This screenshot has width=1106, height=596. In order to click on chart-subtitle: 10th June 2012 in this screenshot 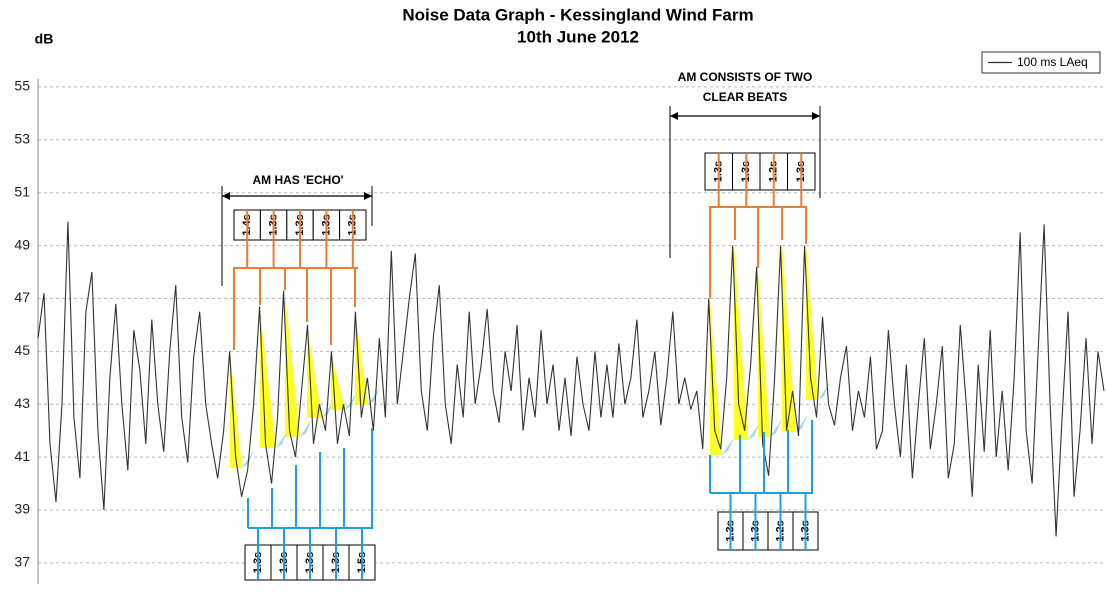, I will do `click(578, 36)`.